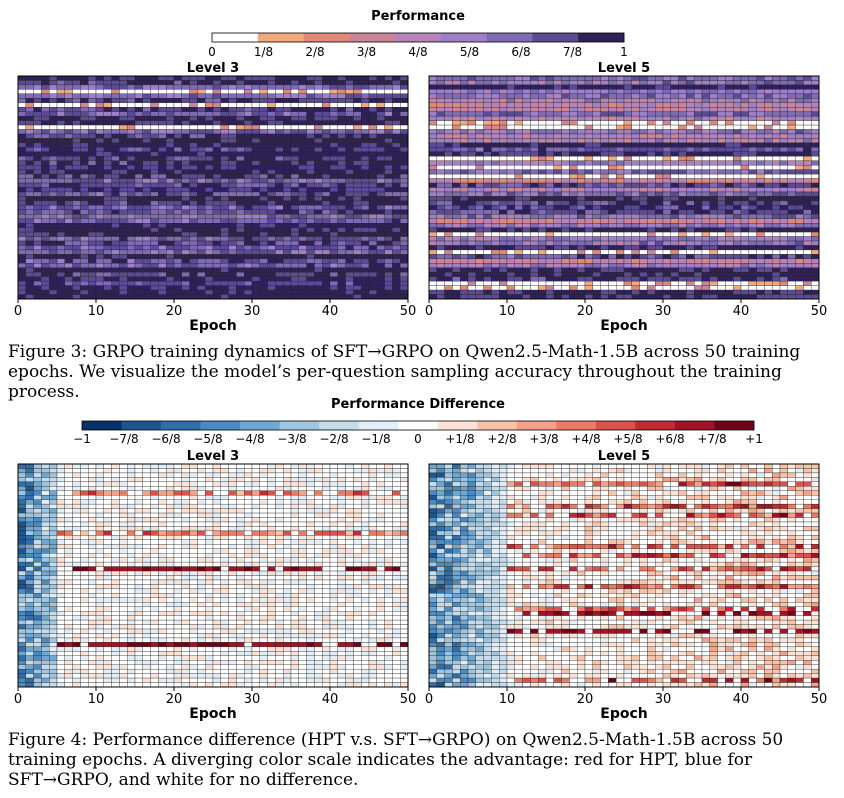 This screenshot has height=798, width=844. I want to click on fig3-colorbar-title: Performance, so click(418, 16).